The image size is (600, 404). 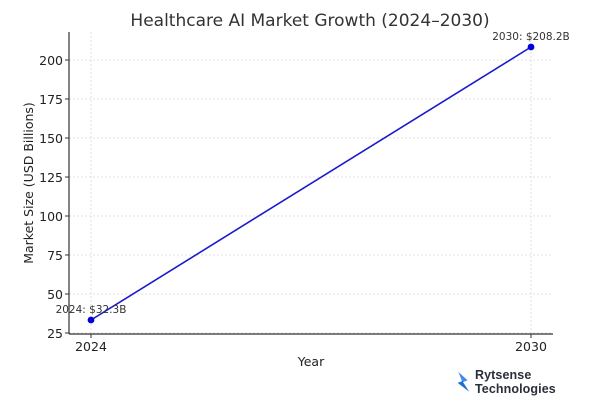 I want to click on x-tick-labels: 2024 2030, so click(x=311, y=346).